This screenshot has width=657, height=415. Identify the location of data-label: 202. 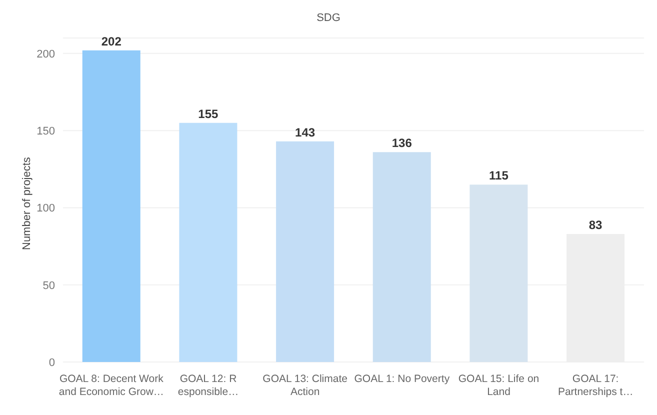
(111, 41).